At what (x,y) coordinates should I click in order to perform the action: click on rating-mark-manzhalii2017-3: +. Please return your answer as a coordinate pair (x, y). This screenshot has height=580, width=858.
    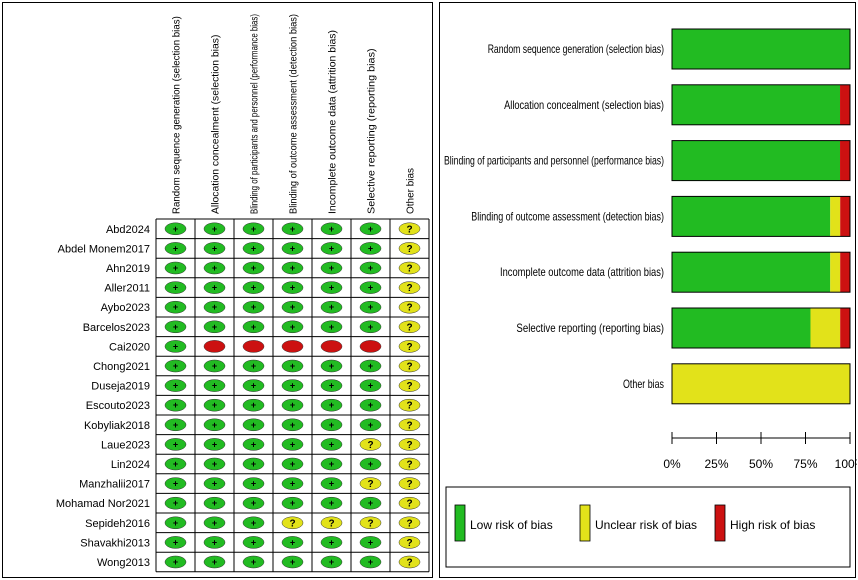
    Looking at the image, I should click on (292, 483).